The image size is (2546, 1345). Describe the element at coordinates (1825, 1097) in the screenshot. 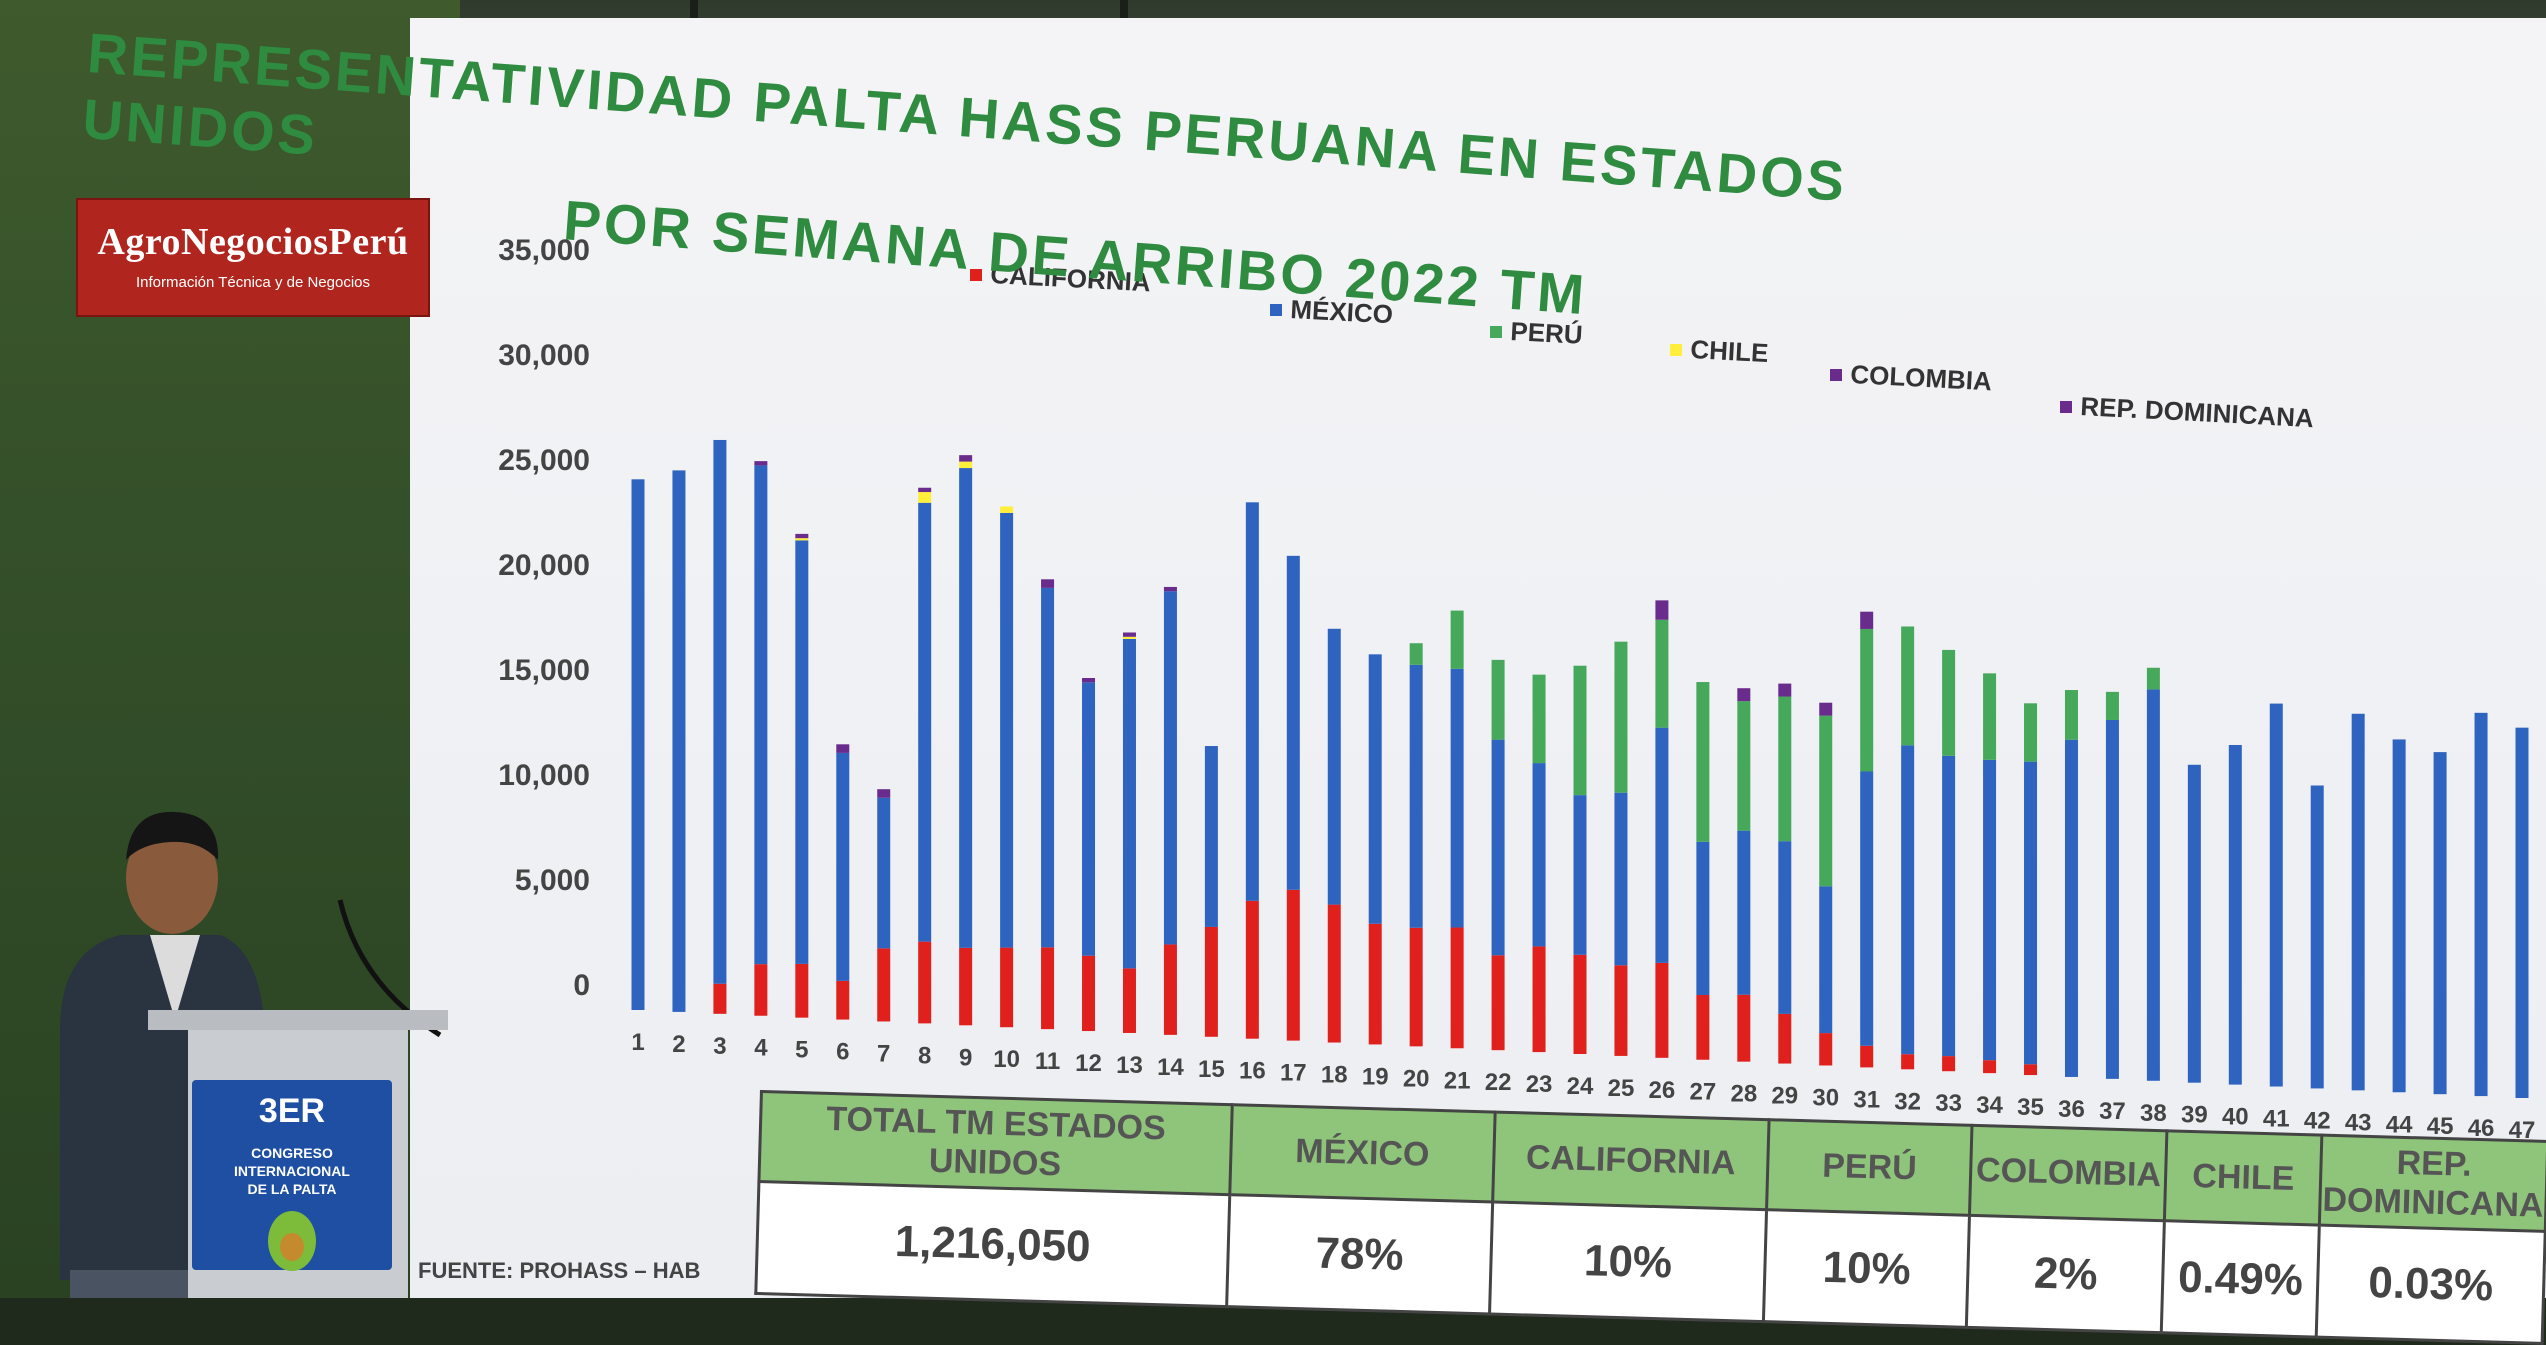

I see `x-tick-label: 30` at that location.